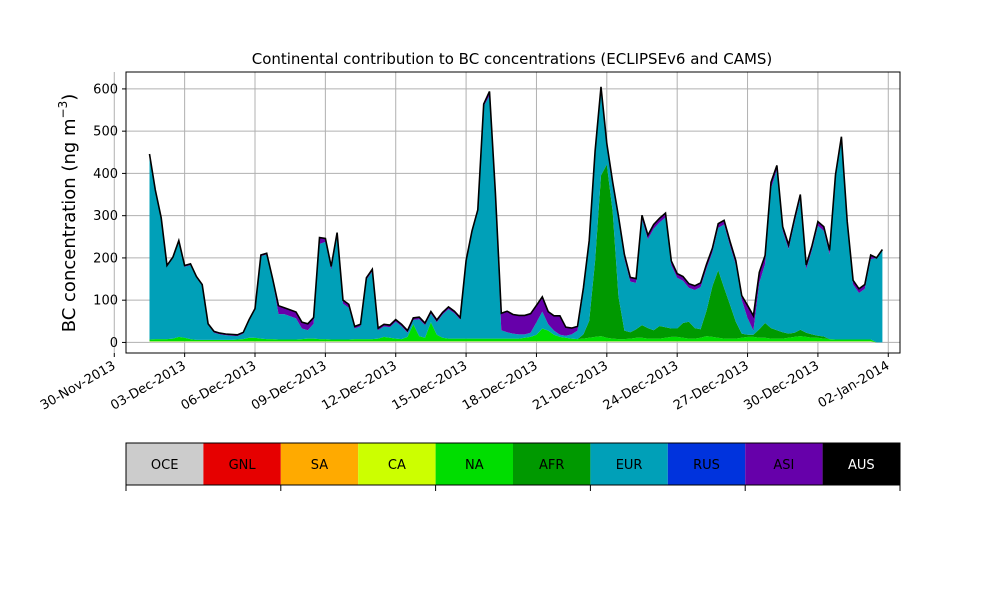 The width and height of the screenshot is (1000, 600). I want to click on y-axis-label: BC concentration (ng m−3), so click(68, 213).